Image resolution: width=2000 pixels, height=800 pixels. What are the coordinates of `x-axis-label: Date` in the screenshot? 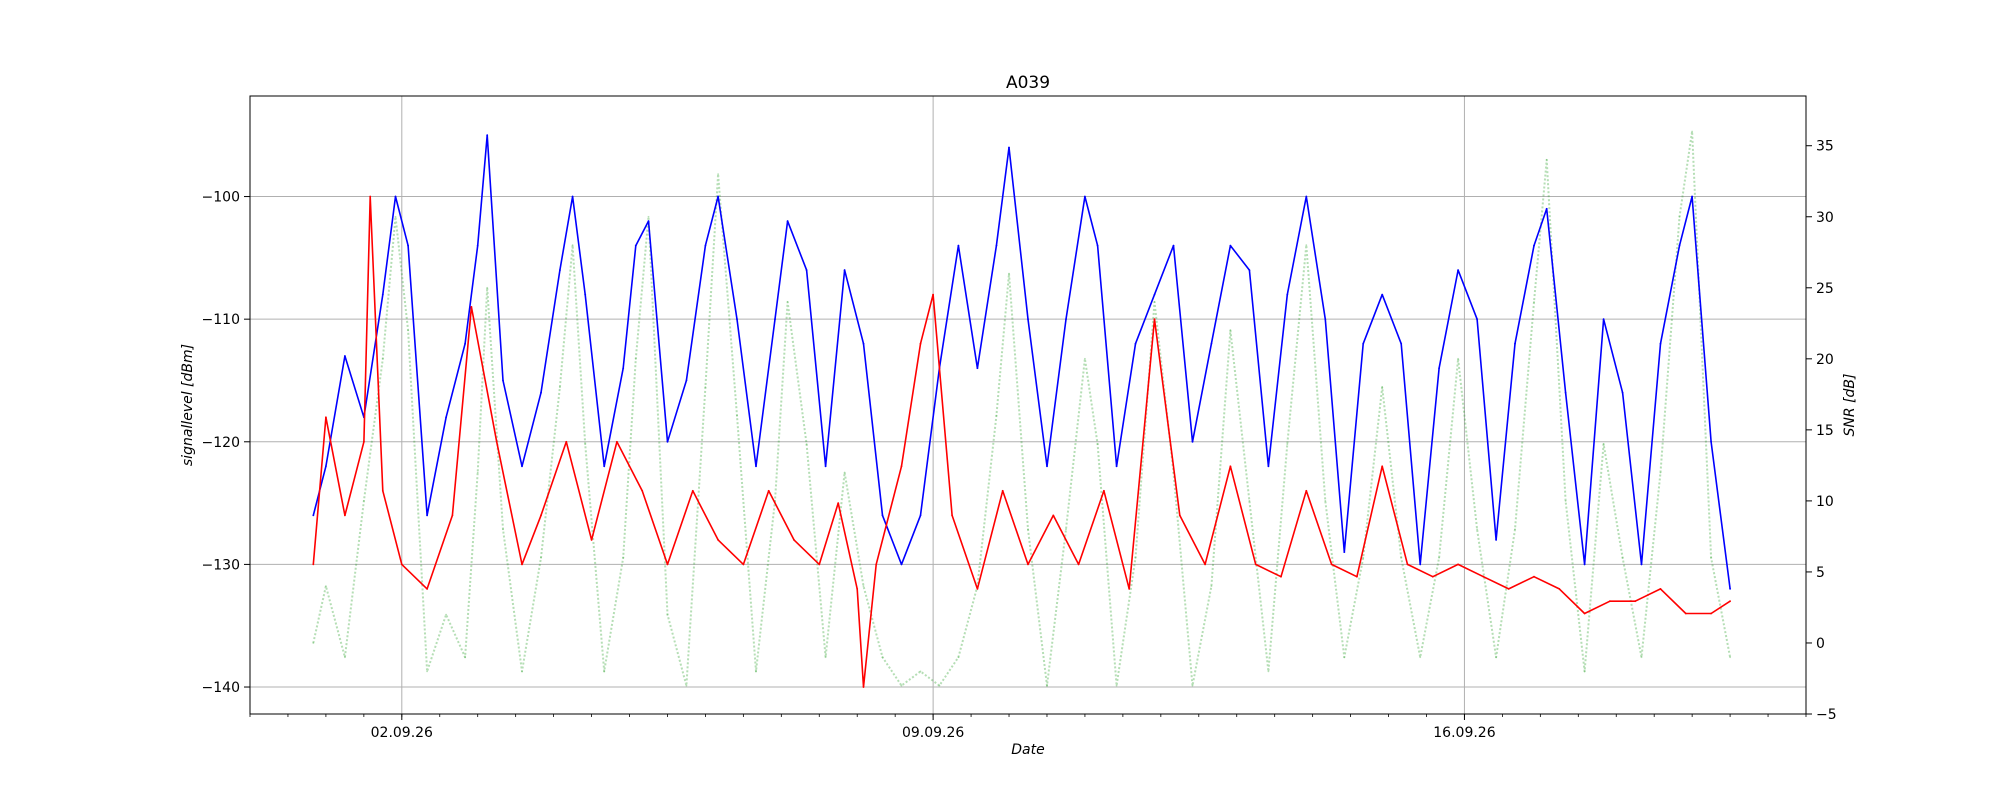 It's located at (1027, 750).